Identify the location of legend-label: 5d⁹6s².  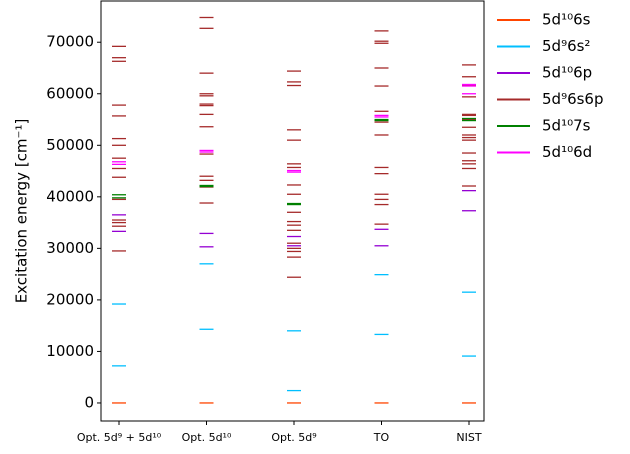
(566, 46).